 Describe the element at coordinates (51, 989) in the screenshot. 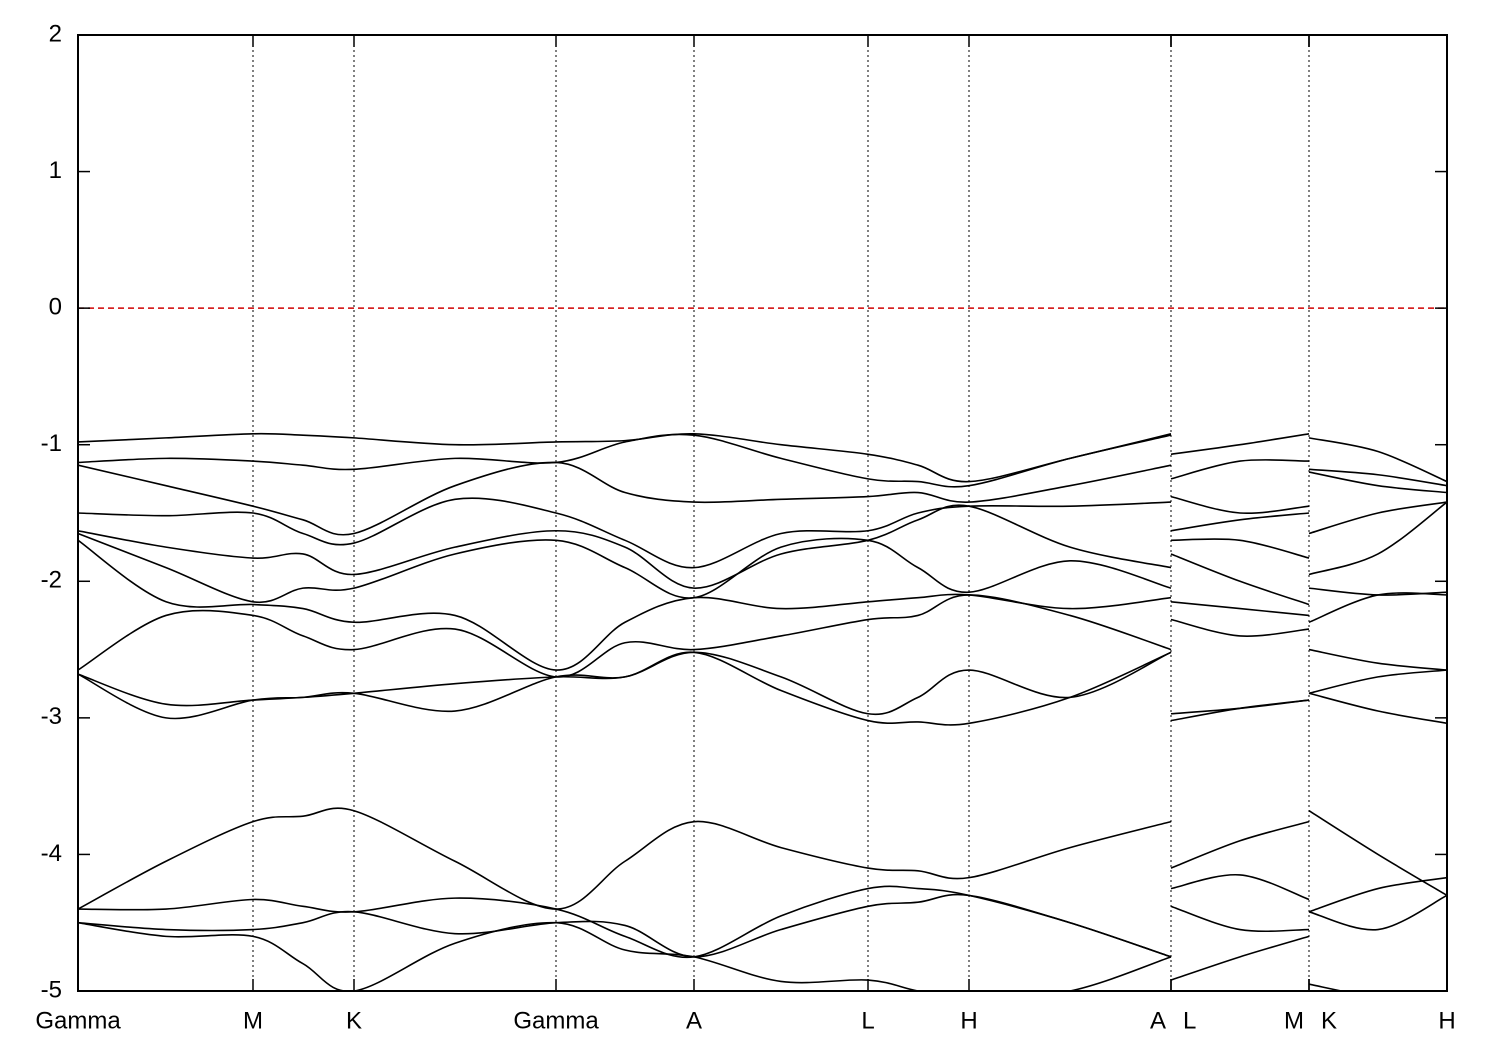

I see `y-tick-label: -5` at that location.